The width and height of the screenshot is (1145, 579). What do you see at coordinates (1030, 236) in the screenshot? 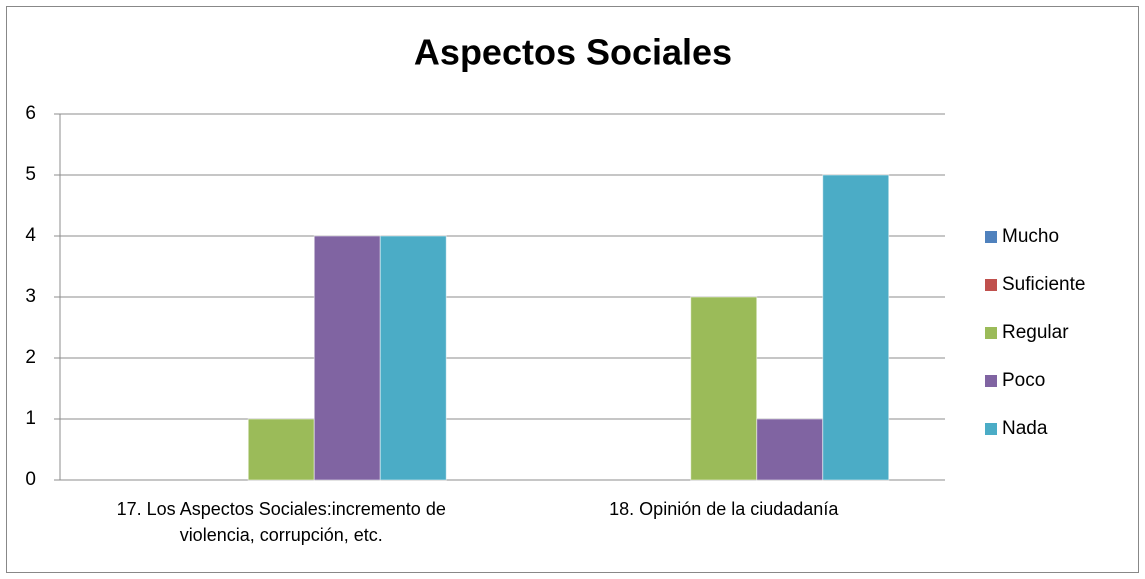
I see `legend-label: Mucho` at bounding box center [1030, 236].